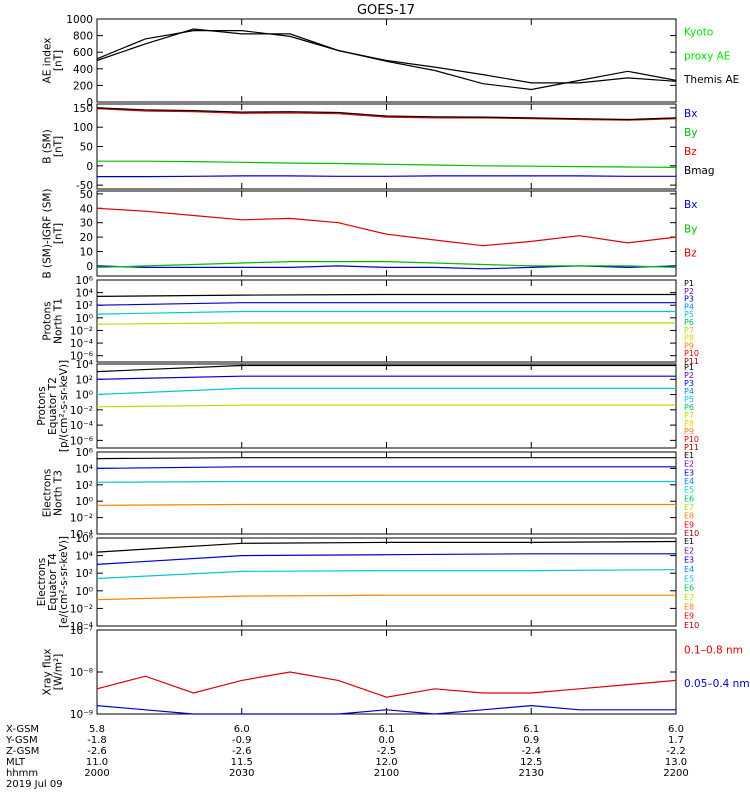 The height and width of the screenshot is (800, 750). Describe the element at coordinates (698, 33) in the screenshot. I see `legend-entry: Kyoto` at that location.